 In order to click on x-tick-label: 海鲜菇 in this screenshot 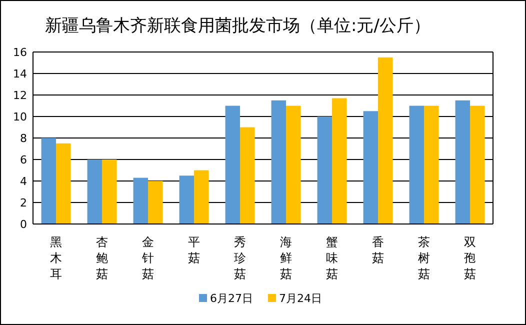, I will do `click(286, 258)`.